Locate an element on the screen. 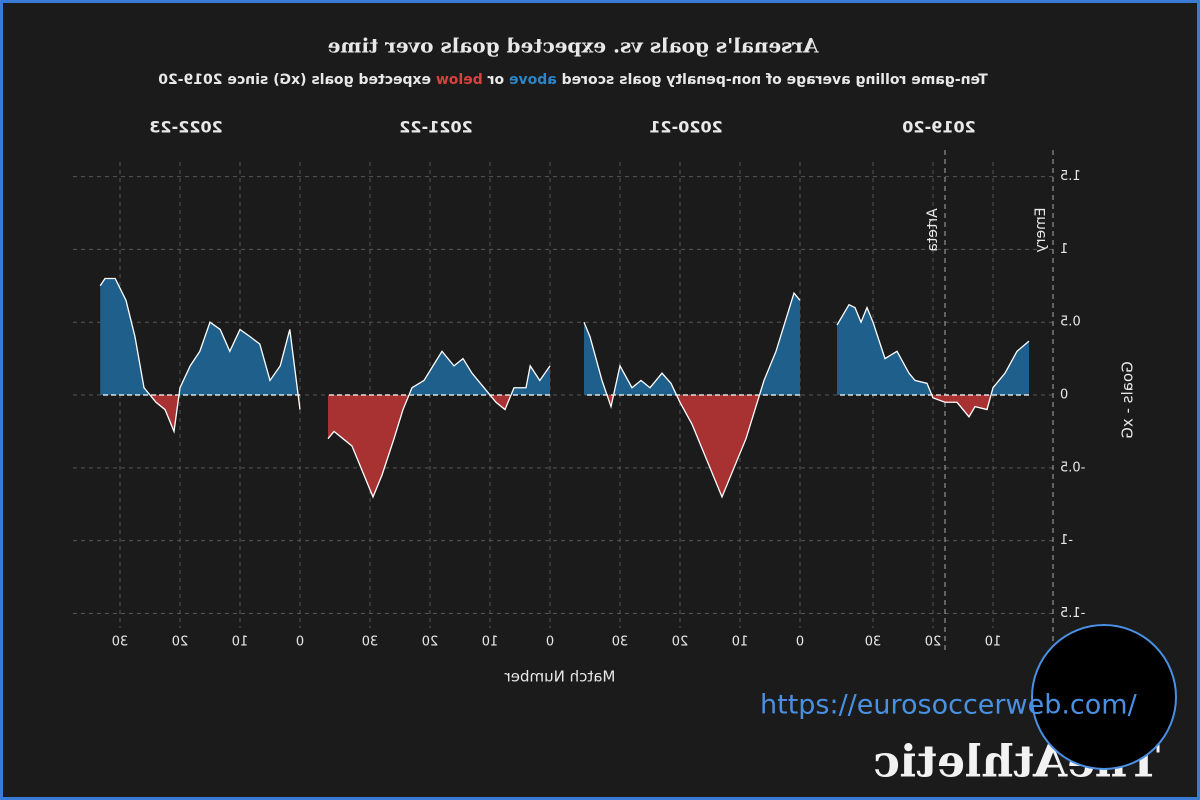  subtitle-part: or is located at coordinates (496, 80).